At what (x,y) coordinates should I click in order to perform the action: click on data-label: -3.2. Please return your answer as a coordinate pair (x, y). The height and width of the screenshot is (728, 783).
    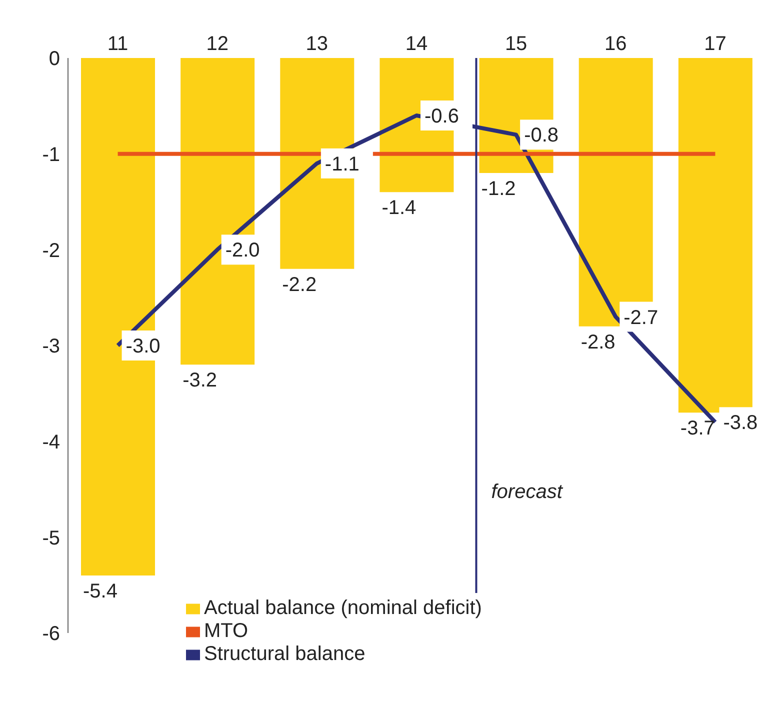
    Looking at the image, I should click on (200, 381).